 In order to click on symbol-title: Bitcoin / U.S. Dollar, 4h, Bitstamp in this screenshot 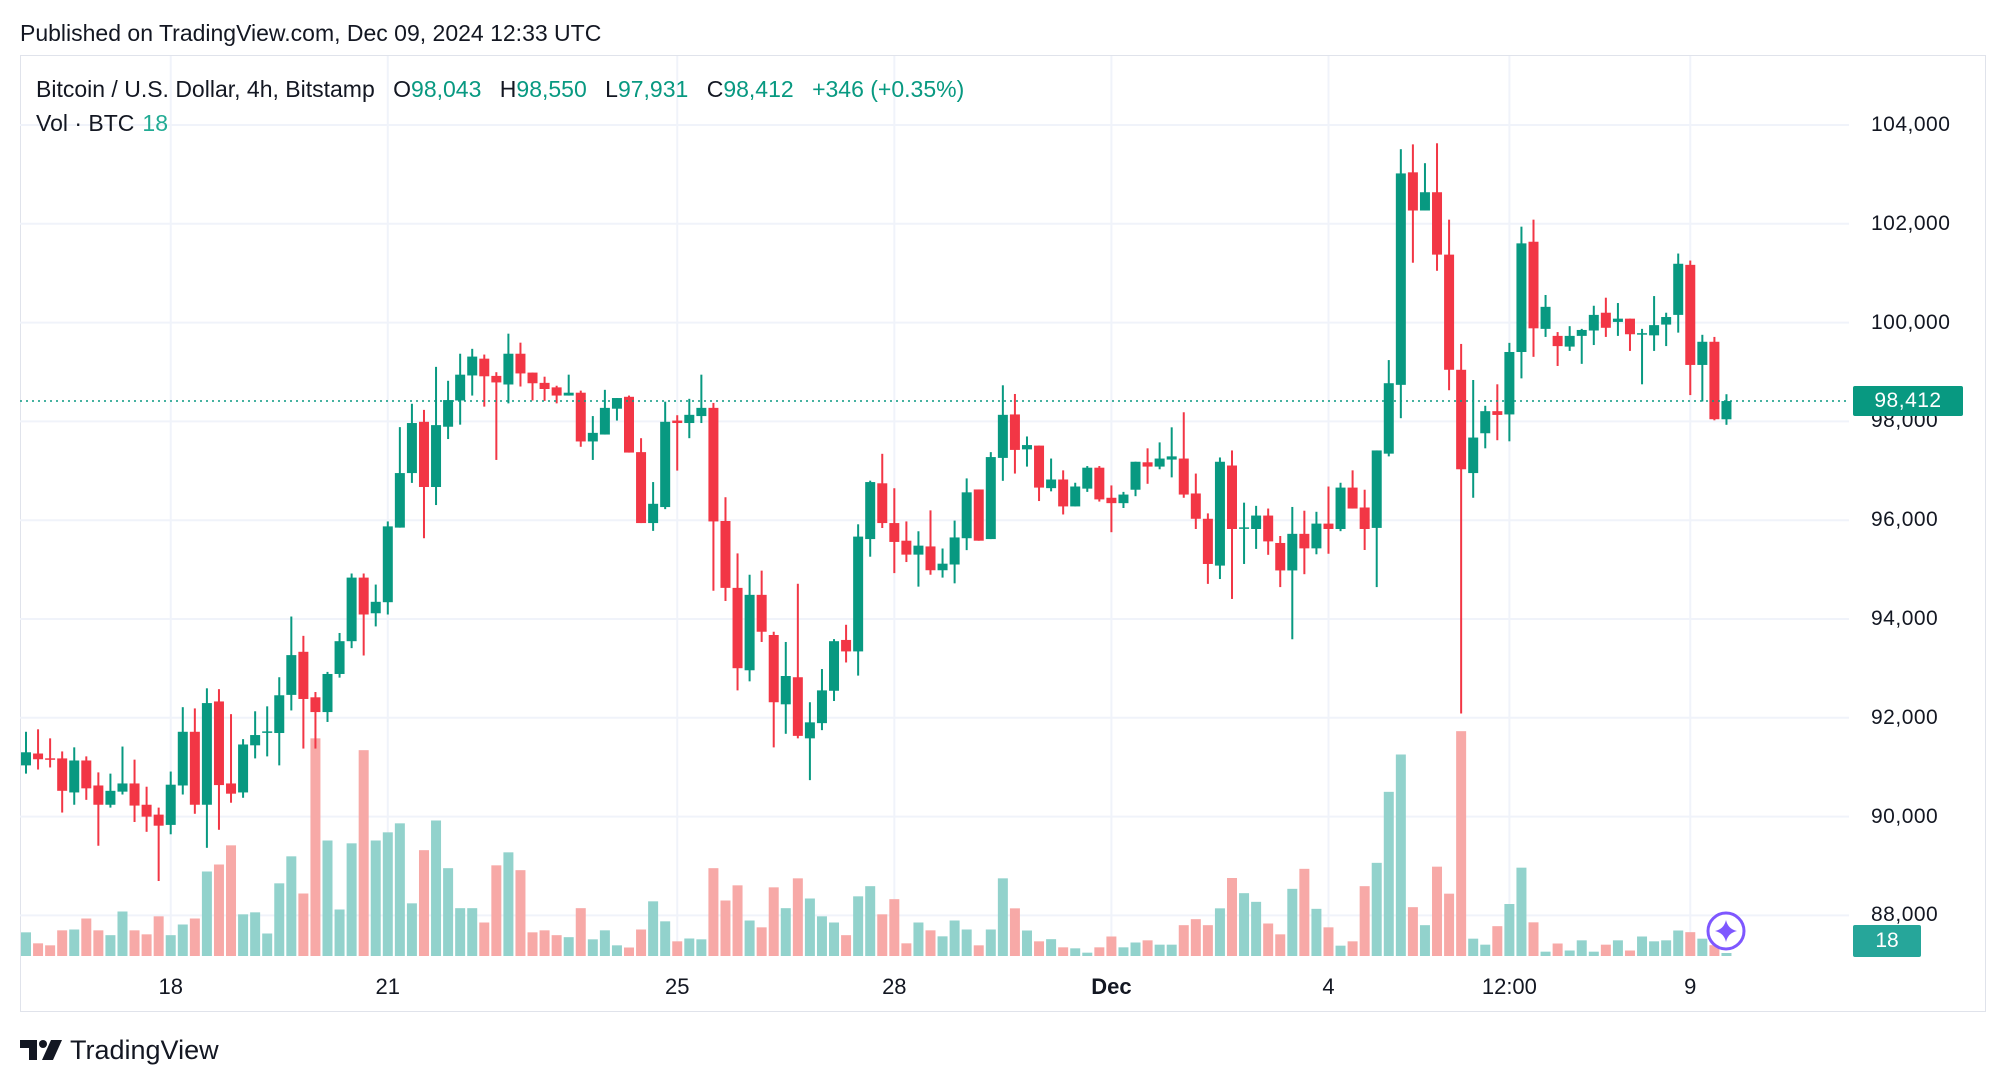, I will do `click(205, 89)`.